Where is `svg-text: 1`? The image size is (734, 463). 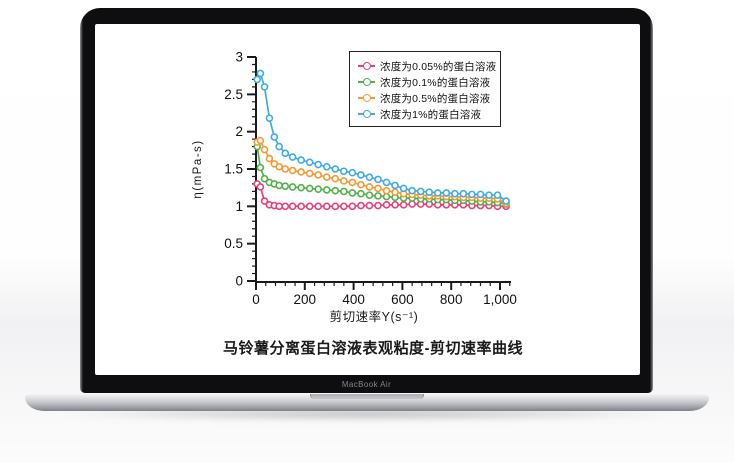
svg-text: 1 is located at coordinates (239, 206).